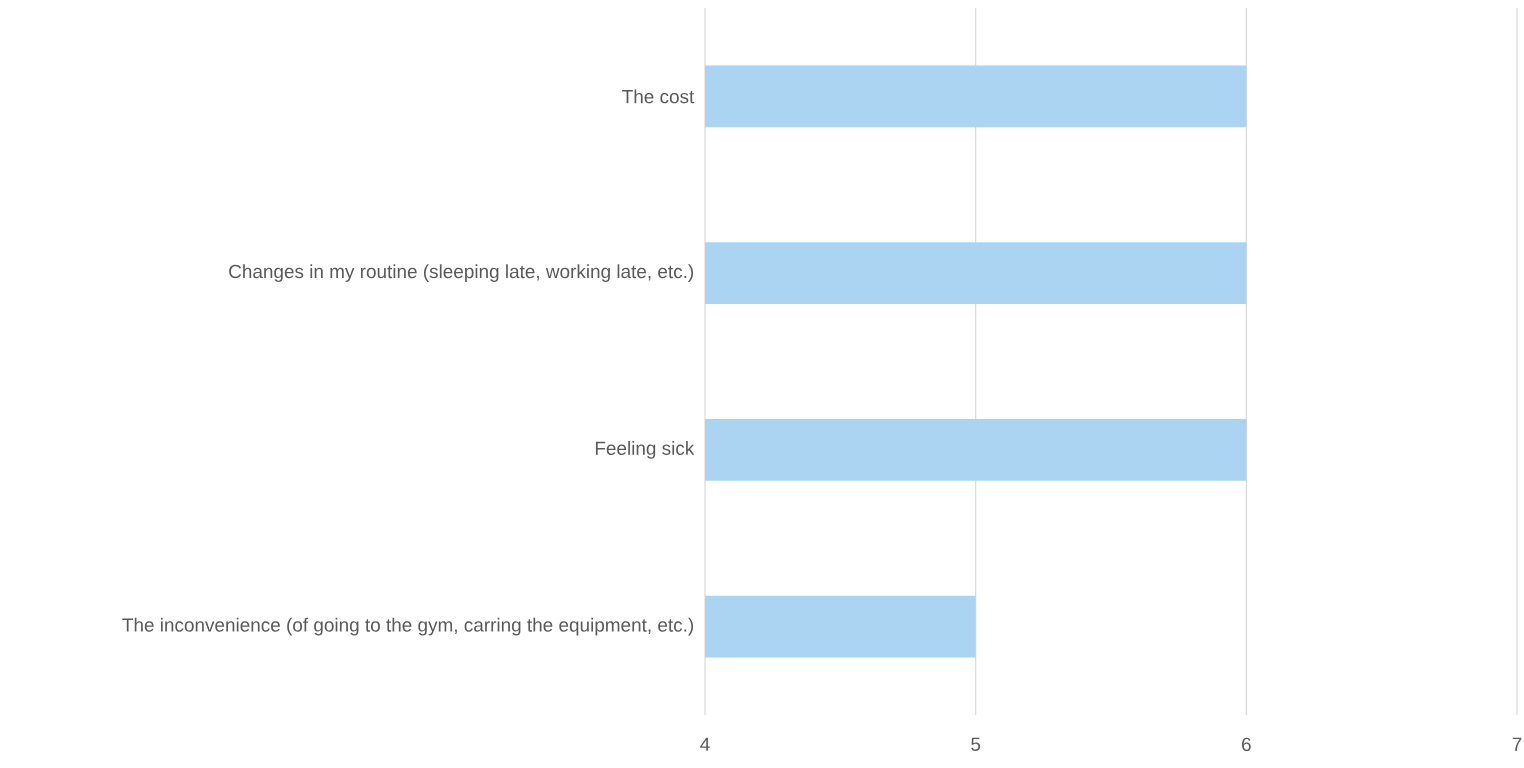 The height and width of the screenshot is (768, 1524). What do you see at coordinates (461, 273) in the screenshot?
I see `y-tick-label: Changes in my routine (sleeping late, working late, etc.)` at bounding box center [461, 273].